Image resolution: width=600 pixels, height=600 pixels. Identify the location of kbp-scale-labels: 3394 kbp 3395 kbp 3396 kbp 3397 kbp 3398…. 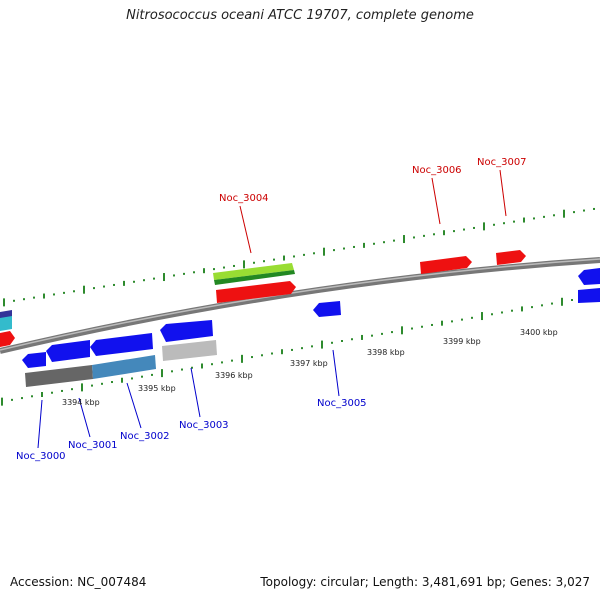
(310, 367).